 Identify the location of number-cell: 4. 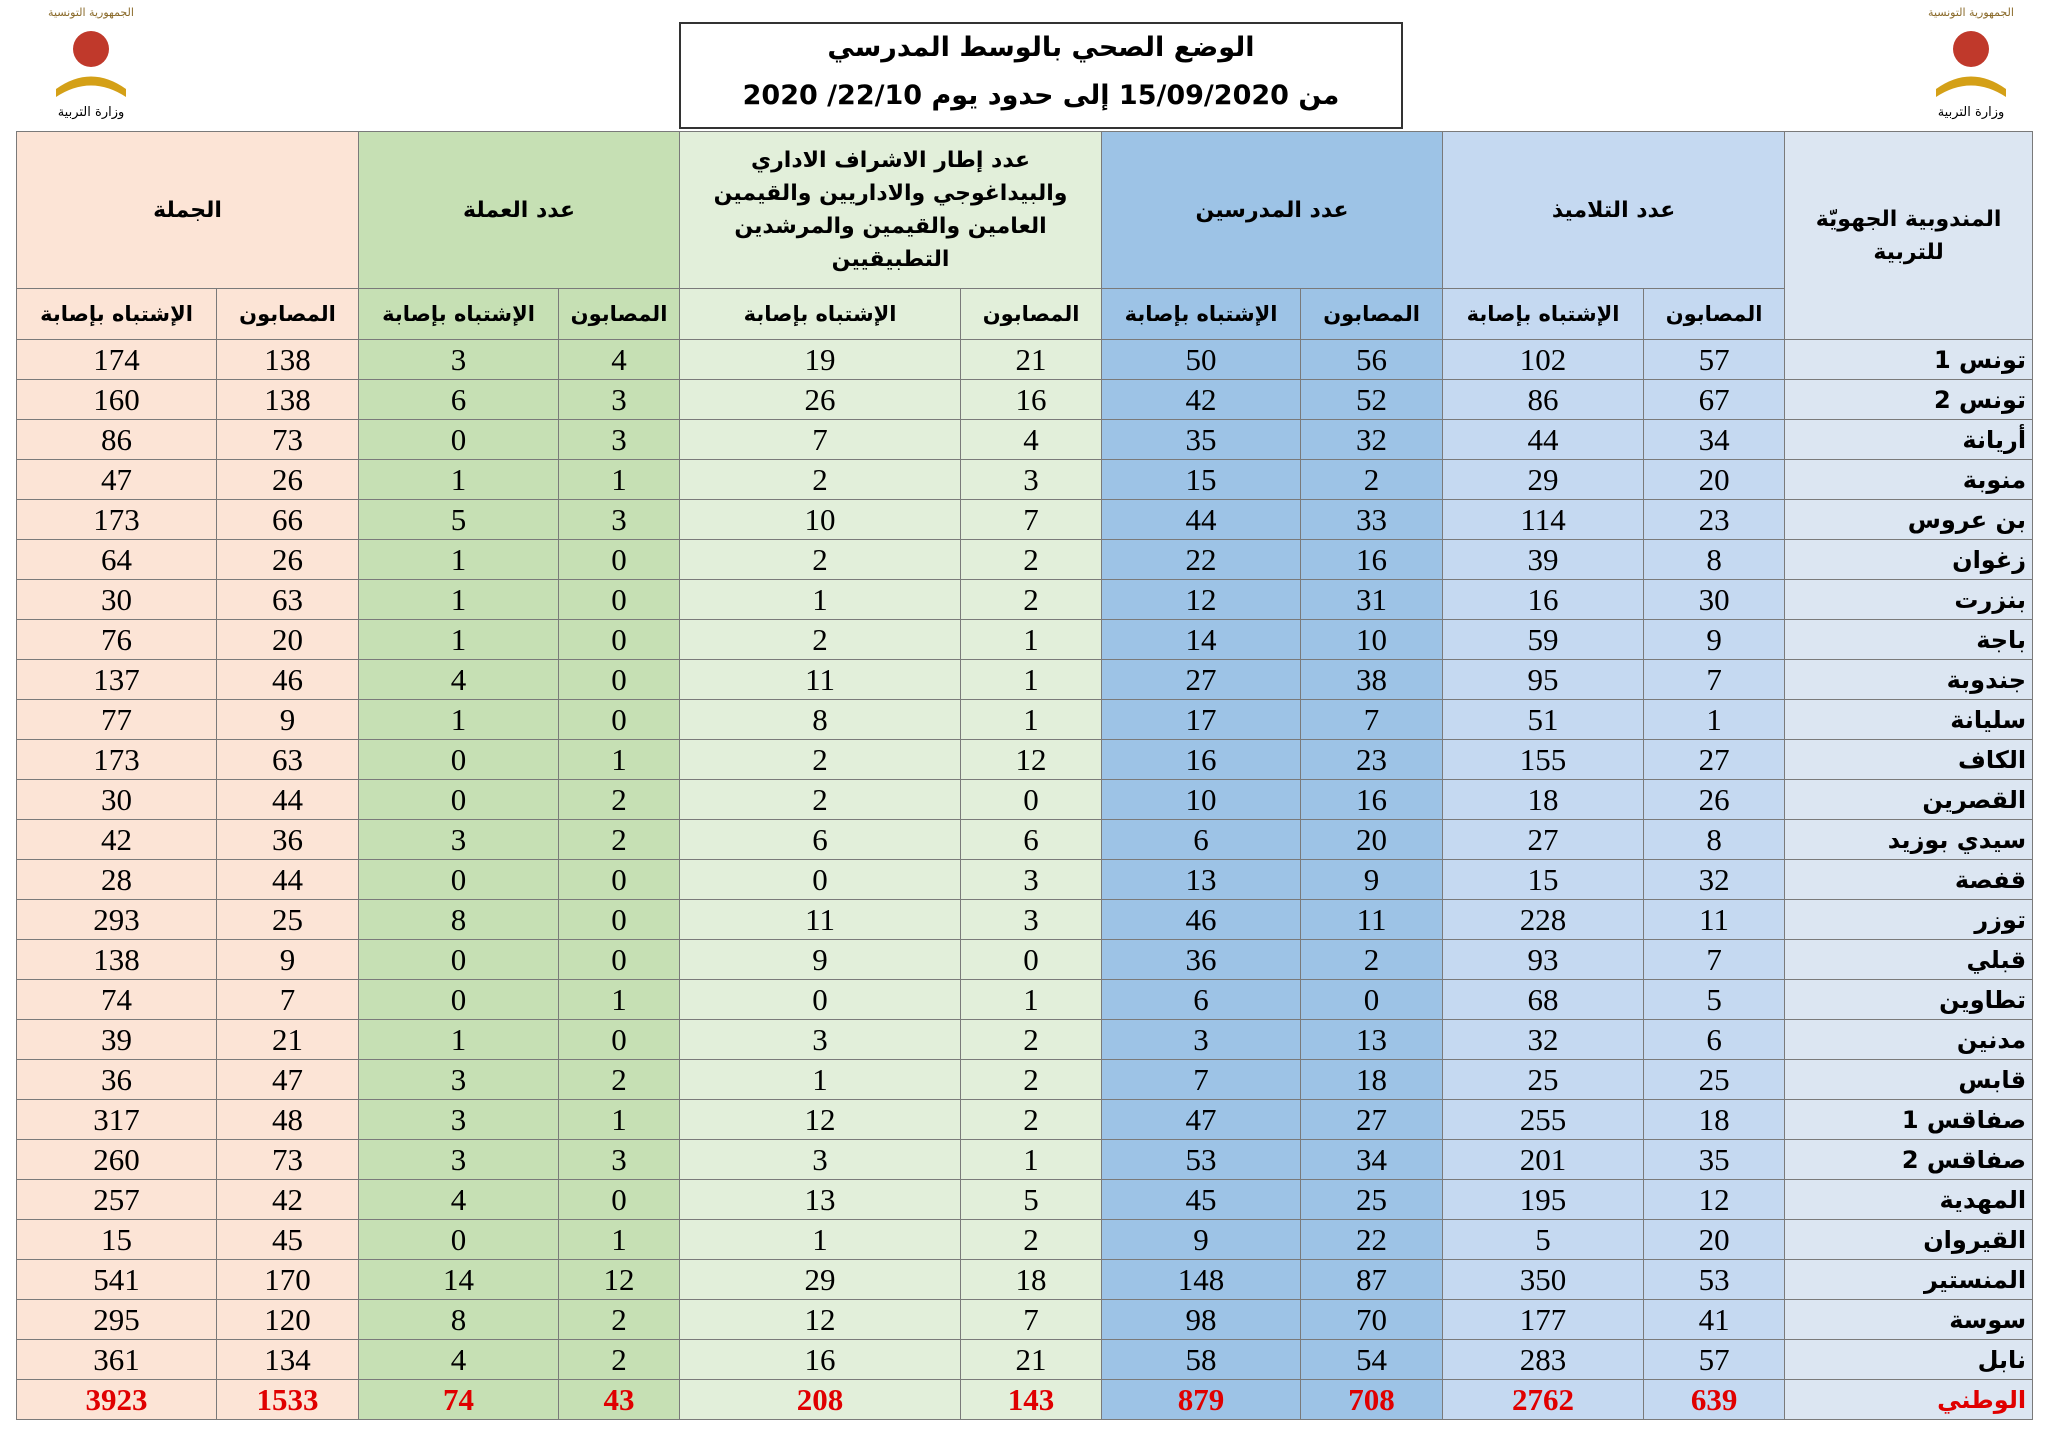
(1031, 439).